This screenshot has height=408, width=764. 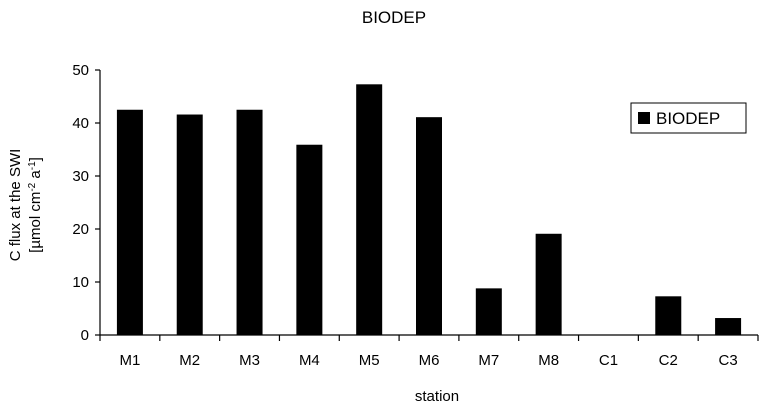 What do you see at coordinates (35, 159) in the screenshot?
I see `y-label-suffix: ]` at bounding box center [35, 159].